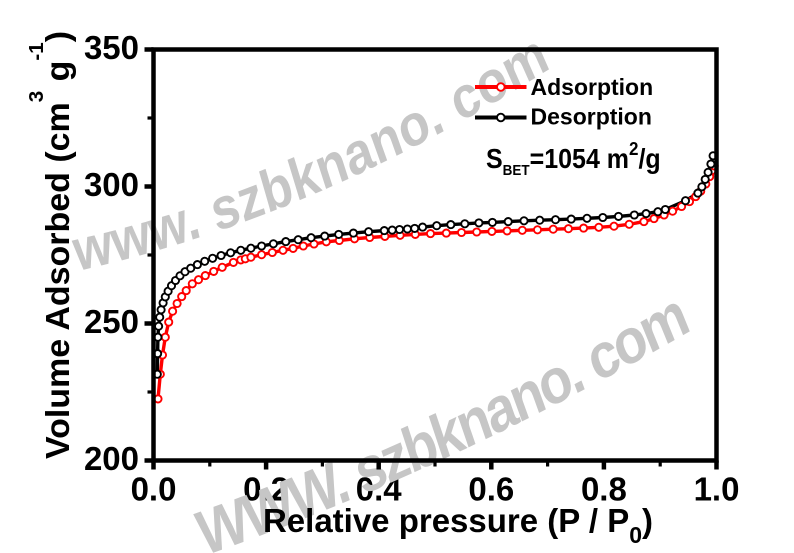 The width and height of the screenshot is (794, 553). Describe the element at coordinates (111, 321) in the screenshot. I see `svg-text: 250` at that location.